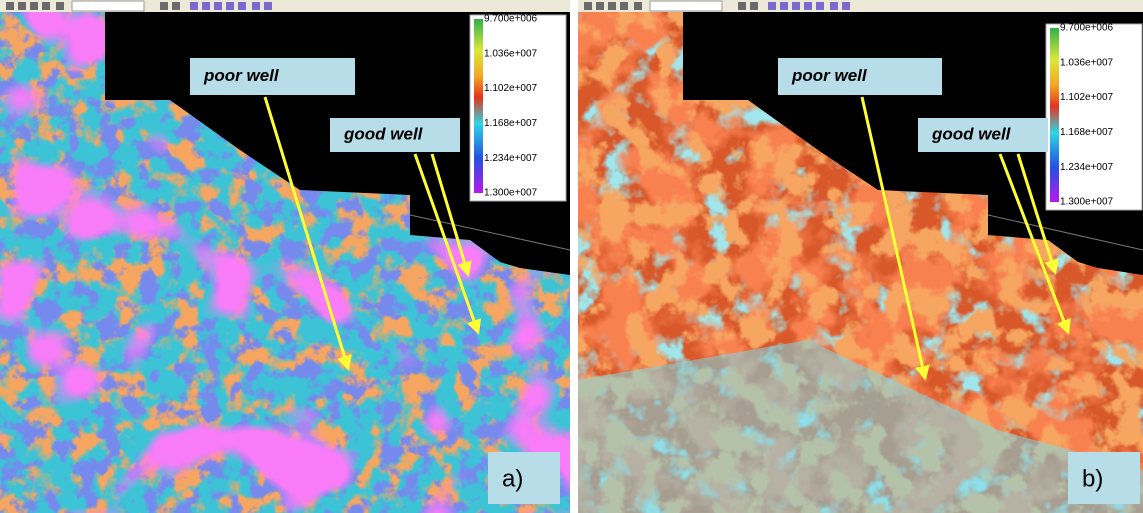 The height and width of the screenshot is (513, 1143). What do you see at coordinates (574, 256) in the screenshot?
I see `divider` at bounding box center [574, 256].